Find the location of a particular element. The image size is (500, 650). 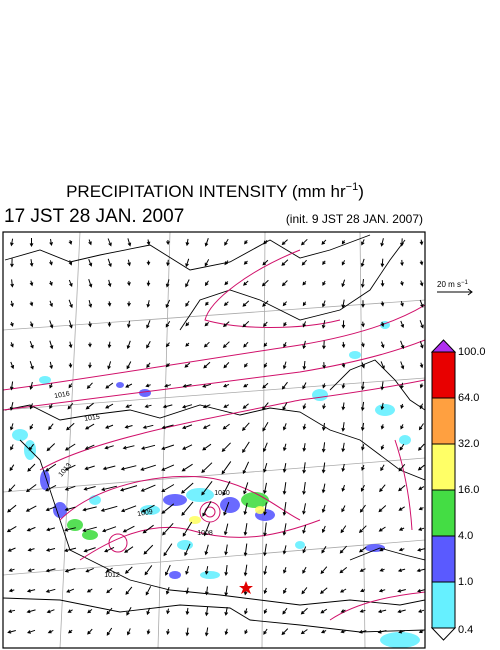

title-end: ) is located at coordinates (361, 191).